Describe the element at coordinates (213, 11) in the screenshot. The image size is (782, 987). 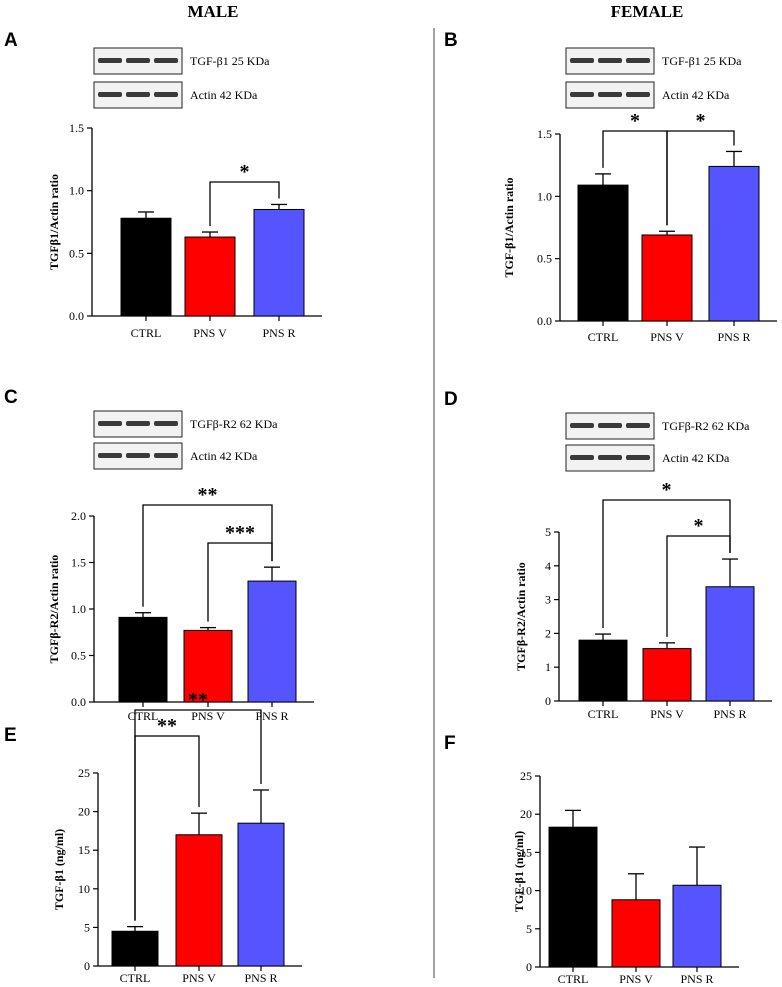
I see `male-column-title: MALE` at that location.